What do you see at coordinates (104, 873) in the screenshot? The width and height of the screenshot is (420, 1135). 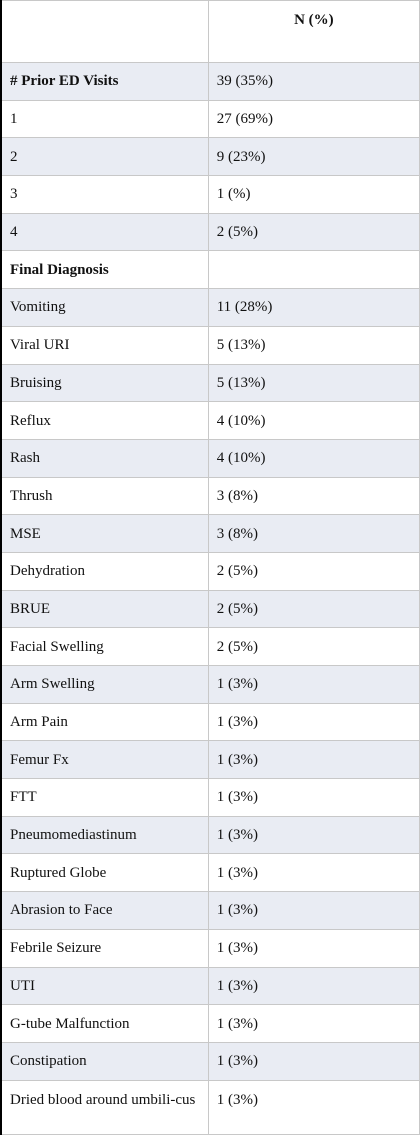 I see `row-label: Ruptured Globe` at bounding box center [104, 873].